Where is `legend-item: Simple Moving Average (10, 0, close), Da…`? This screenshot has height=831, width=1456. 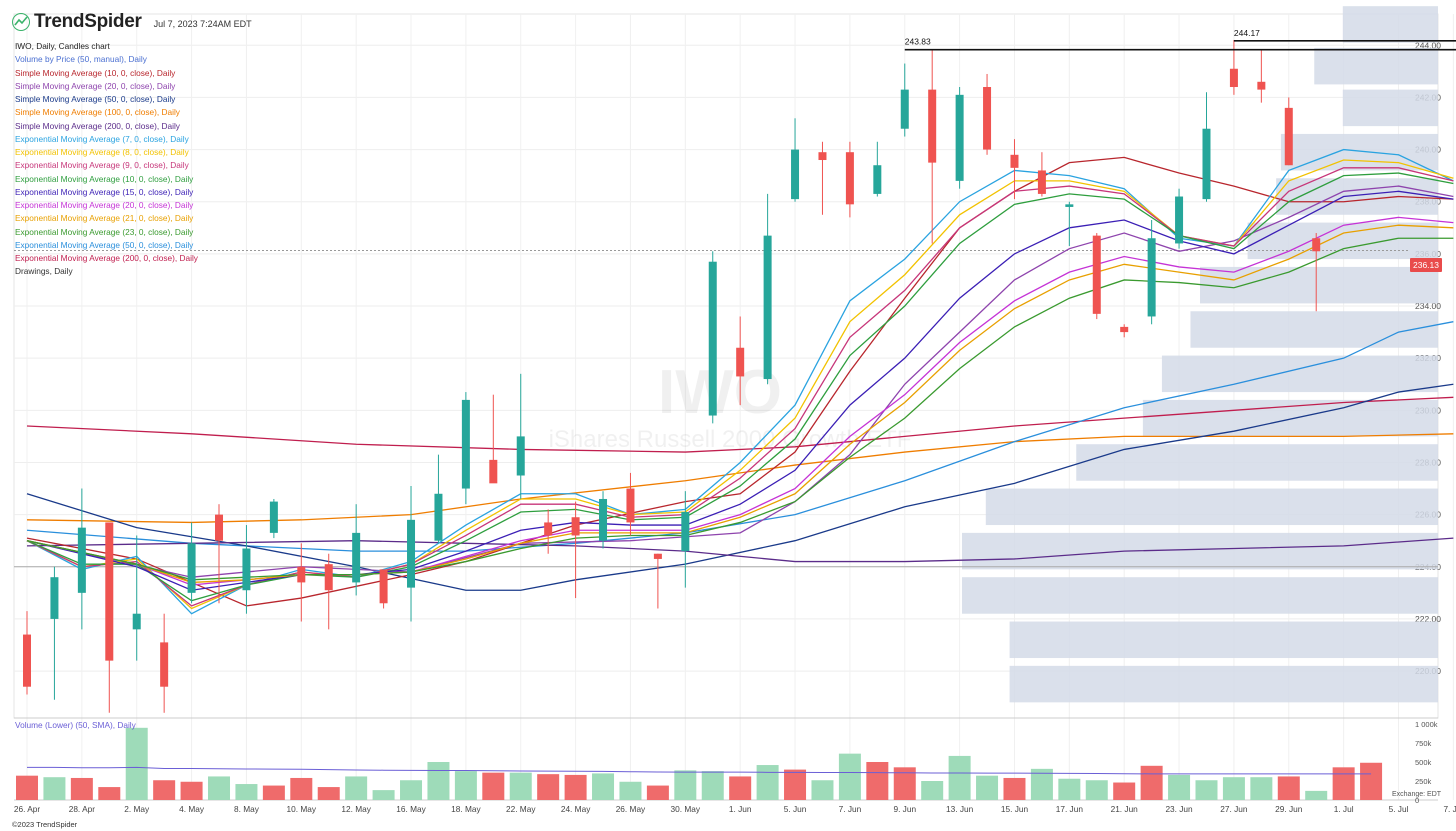
legend-item: Simple Moving Average (10, 0, close), Da… is located at coordinates (95, 72).